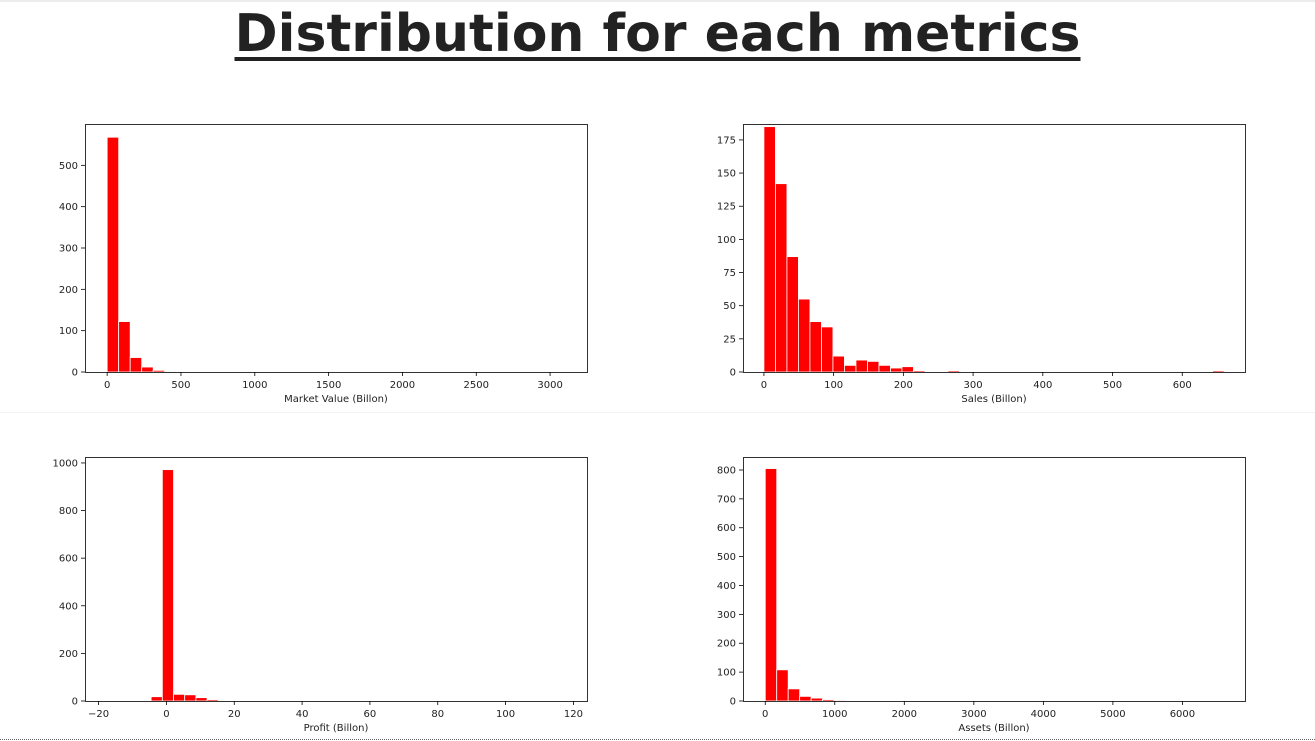 Image resolution: width=1315 pixels, height=741 pixels. I want to click on x-tick-label: 600, so click(1182, 385).